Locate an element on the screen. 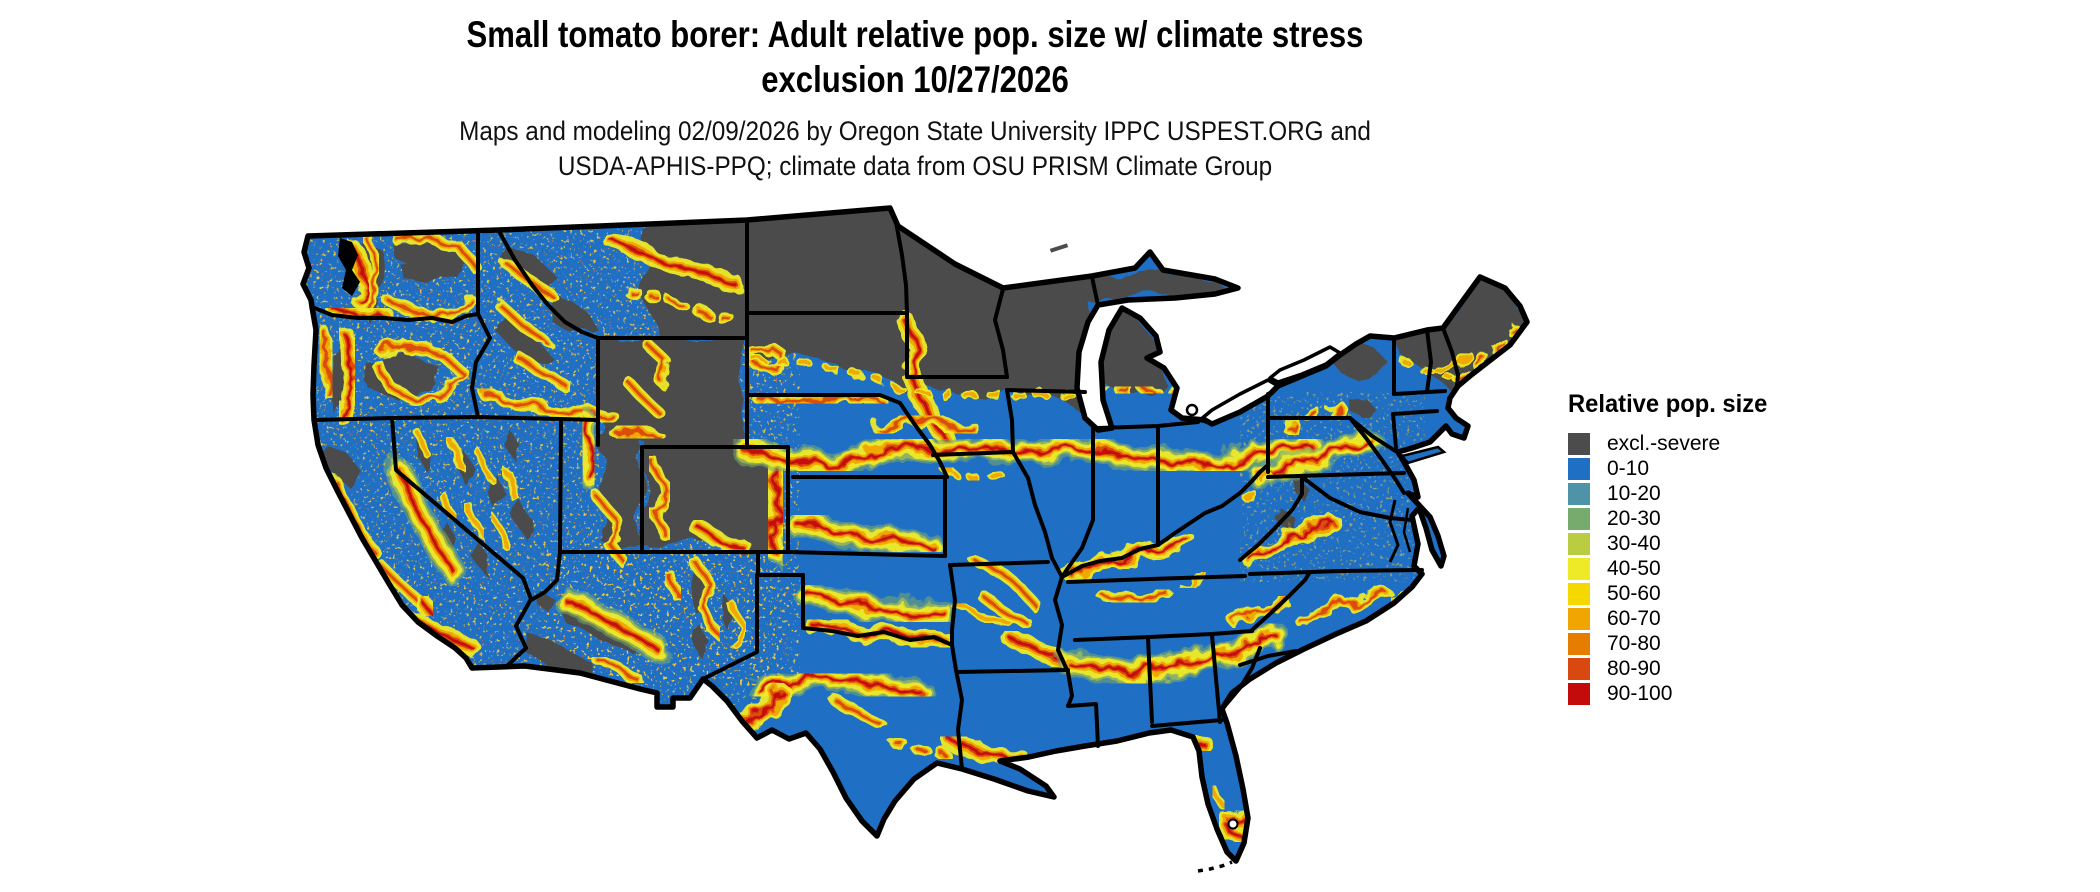 Image resolution: width=2100 pixels, height=892 pixels. legend-item: 90-100 is located at coordinates (1718, 693).